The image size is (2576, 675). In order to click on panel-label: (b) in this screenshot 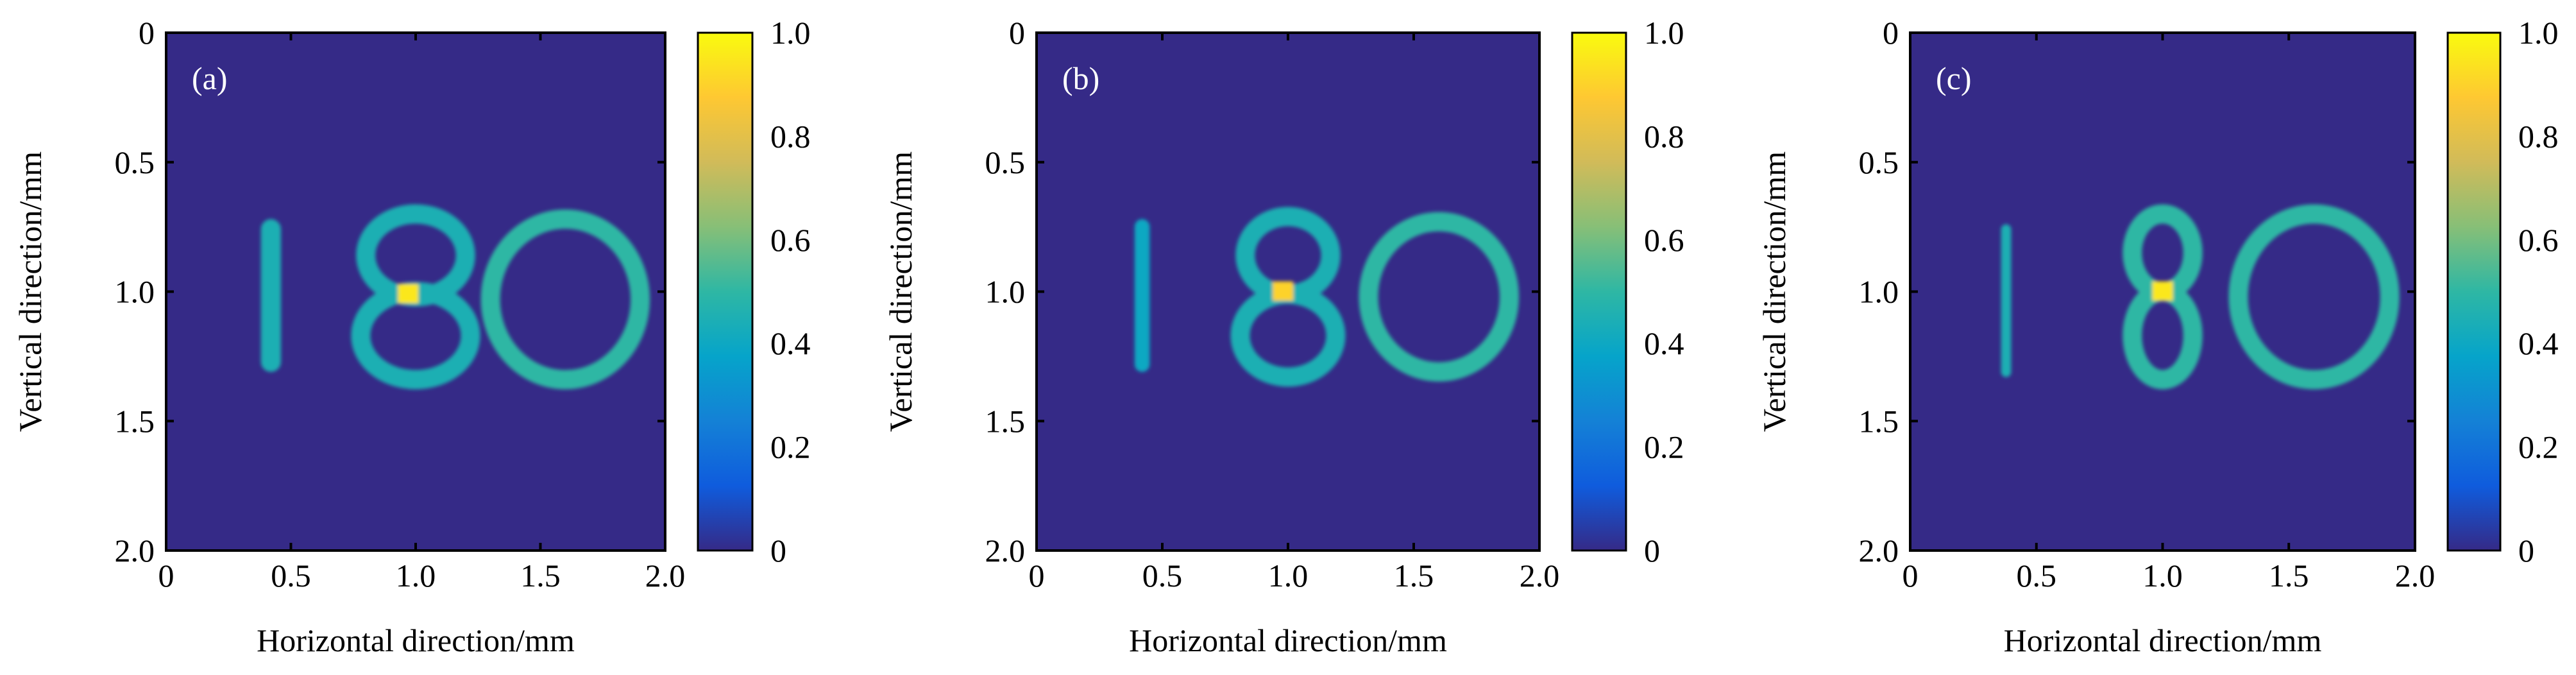, I will do `click(1080, 78)`.